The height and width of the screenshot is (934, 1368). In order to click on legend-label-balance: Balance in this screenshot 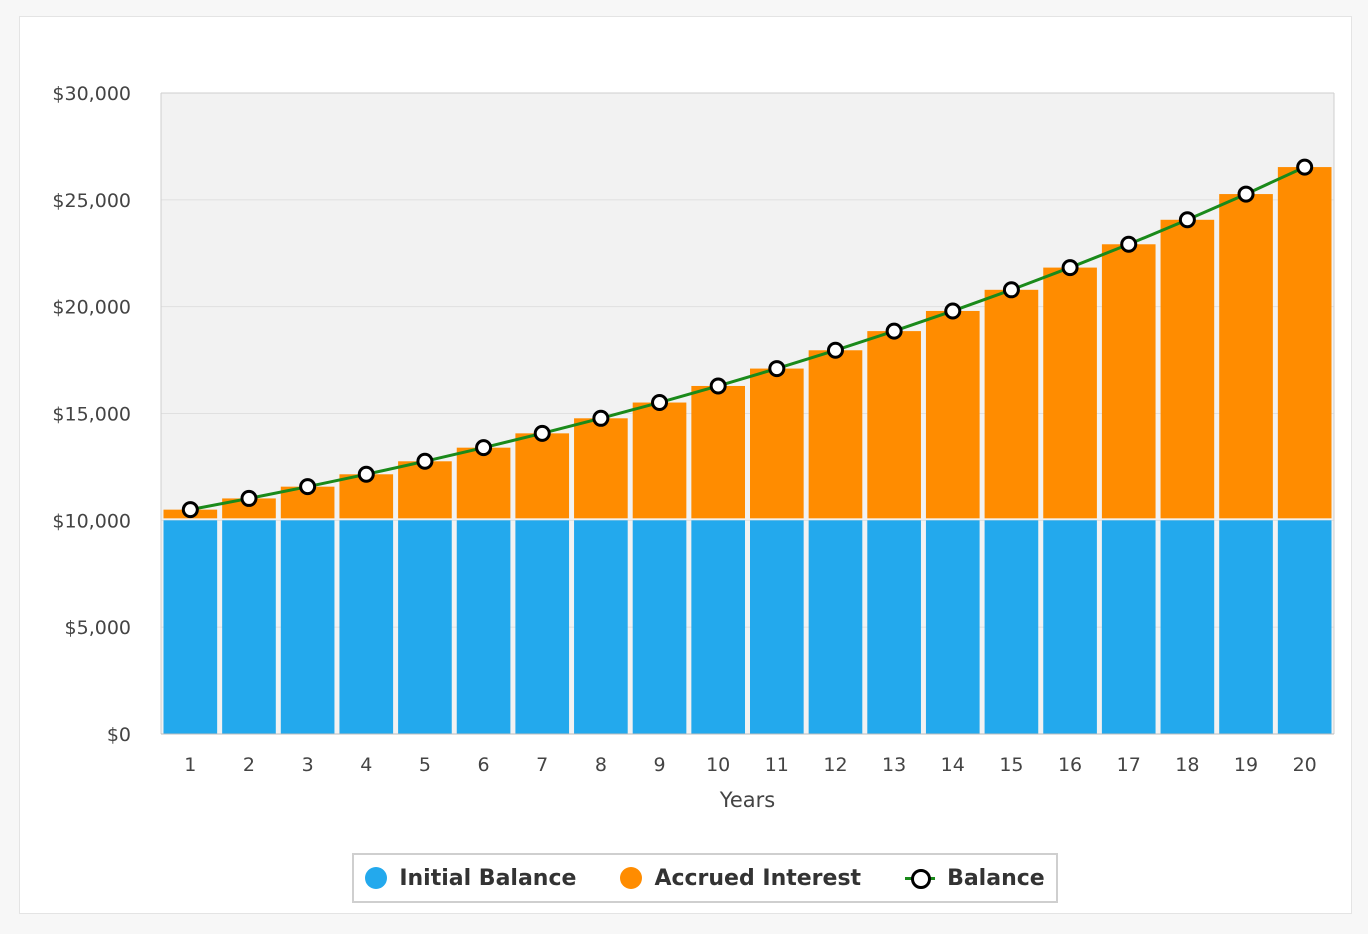, I will do `click(996, 878)`.